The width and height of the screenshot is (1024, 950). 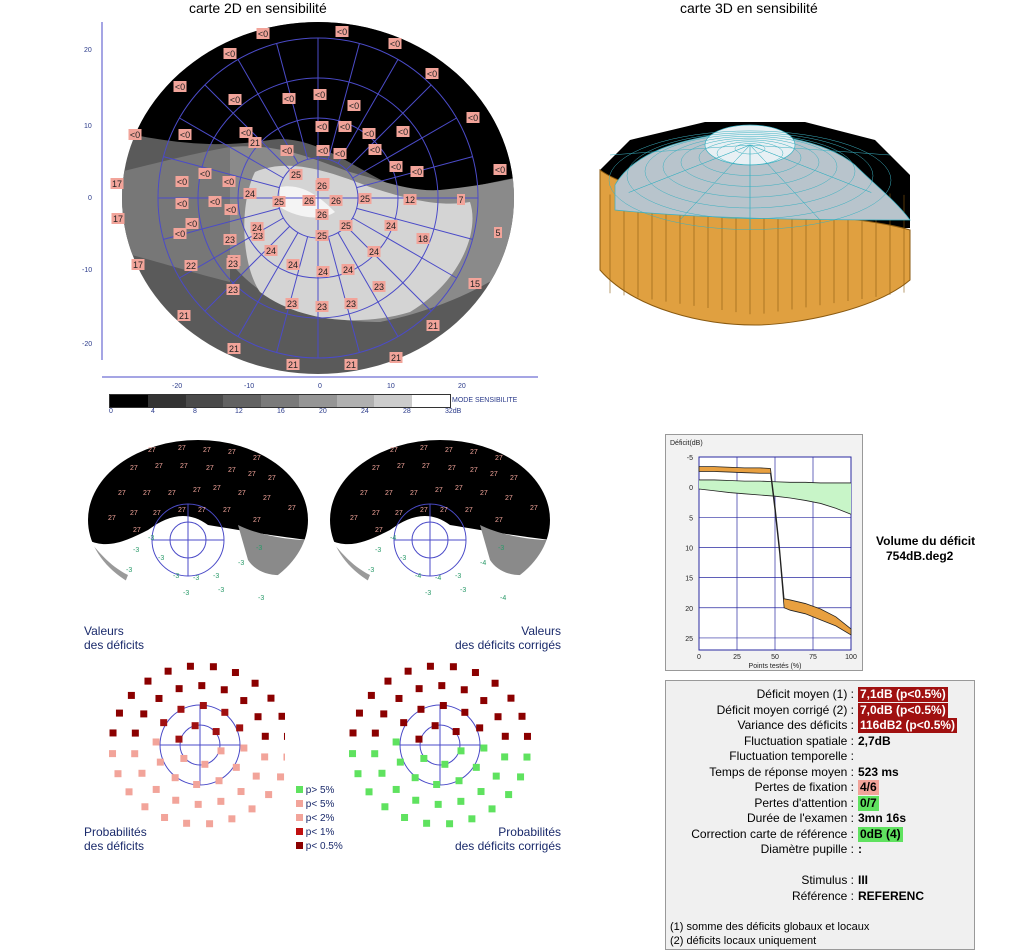 I want to click on legend-item: p> 5%, so click(x=315, y=791).